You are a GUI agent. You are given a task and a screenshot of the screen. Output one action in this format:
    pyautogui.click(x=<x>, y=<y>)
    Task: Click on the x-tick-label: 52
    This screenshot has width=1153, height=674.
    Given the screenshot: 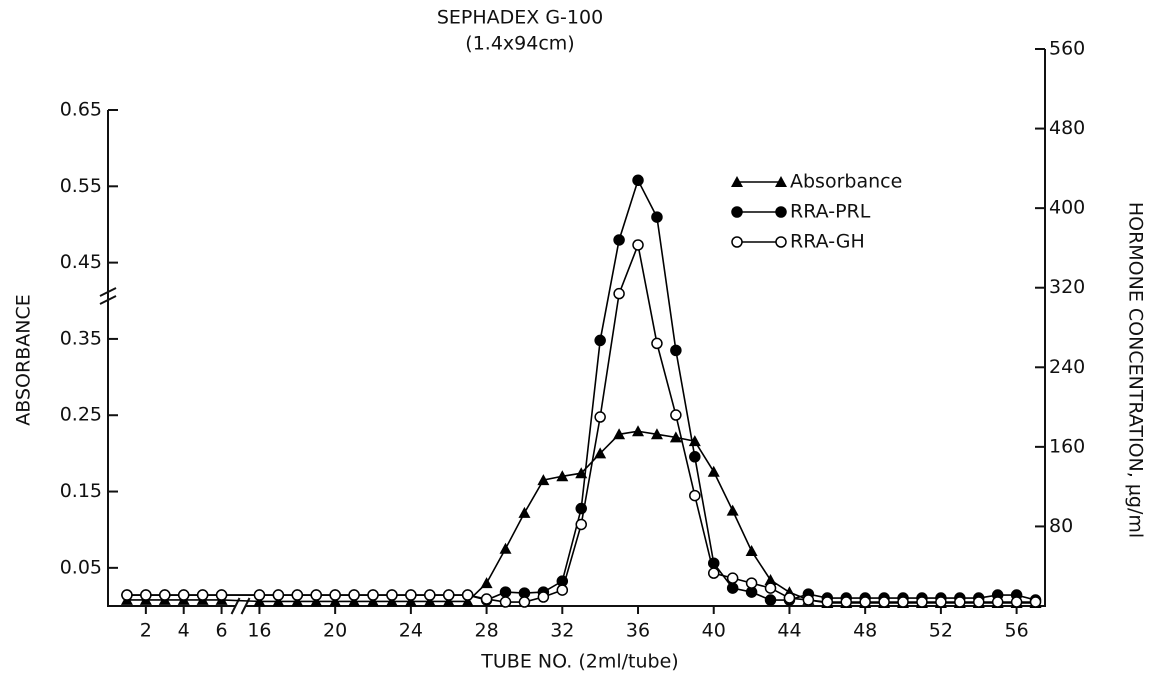 What is the action you would take?
    pyautogui.click(x=941, y=631)
    